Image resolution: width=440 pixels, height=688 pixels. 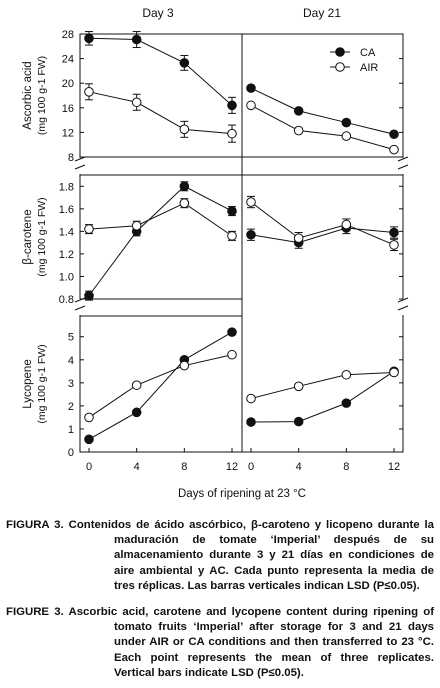 What do you see at coordinates (322, 13) in the screenshot?
I see `day-21-title: Day 21` at bounding box center [322, 13].